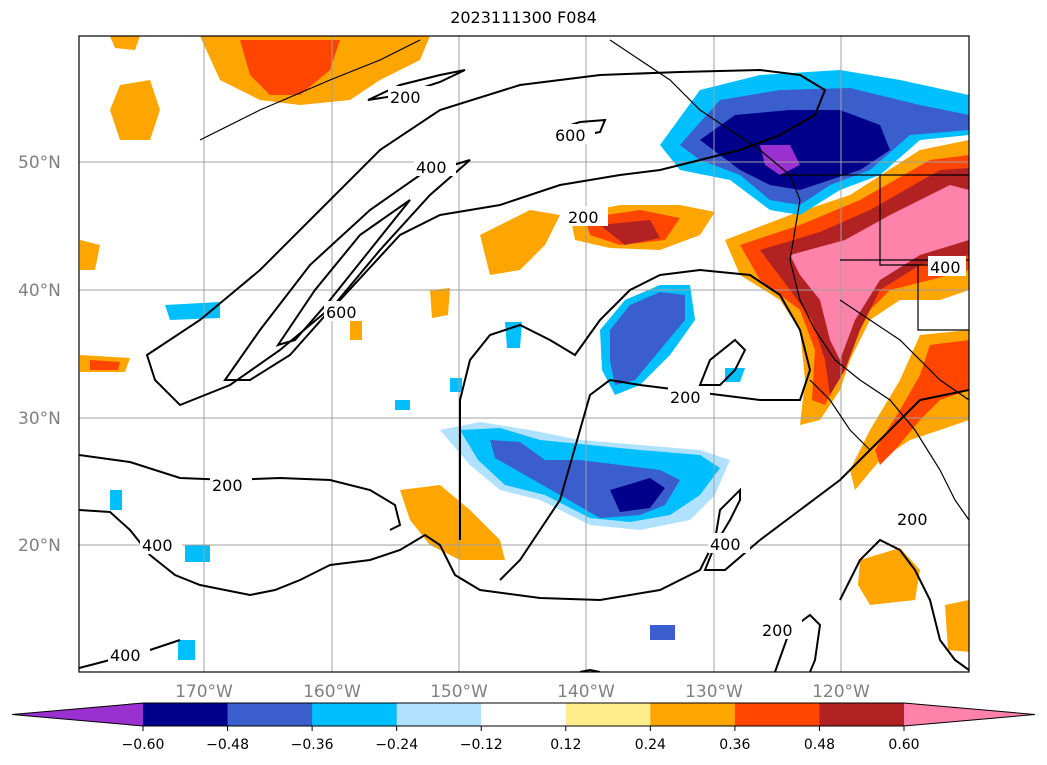 This screenshot has height=765, width=1047. Describe the element at coordinates (841, 692) in the screenshot. I see `lon-label: 120°W` at that location.